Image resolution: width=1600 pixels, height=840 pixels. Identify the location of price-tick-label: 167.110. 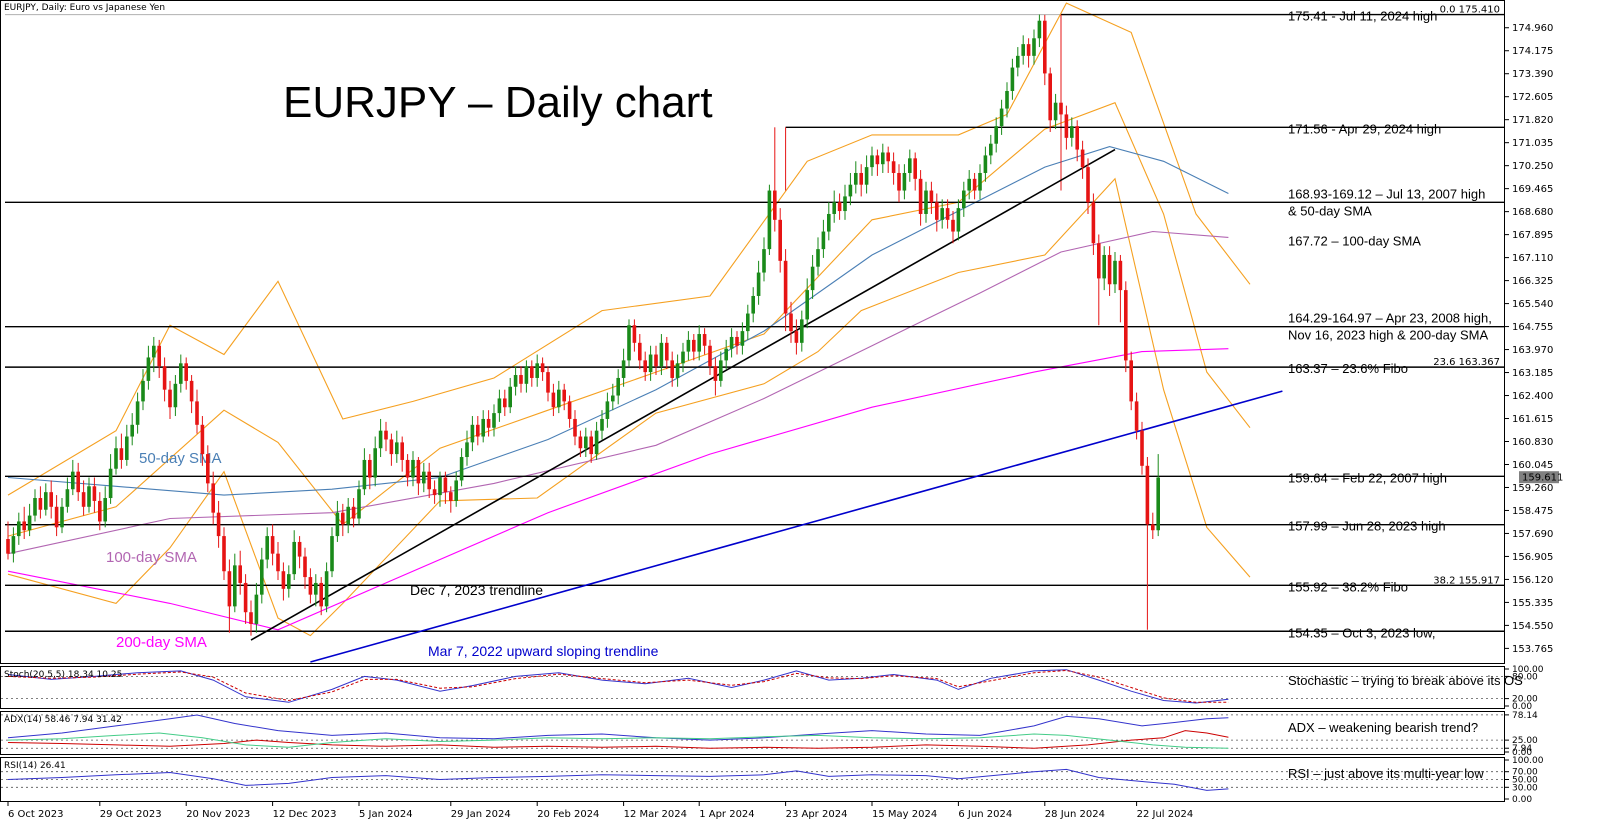
(1532, 258).